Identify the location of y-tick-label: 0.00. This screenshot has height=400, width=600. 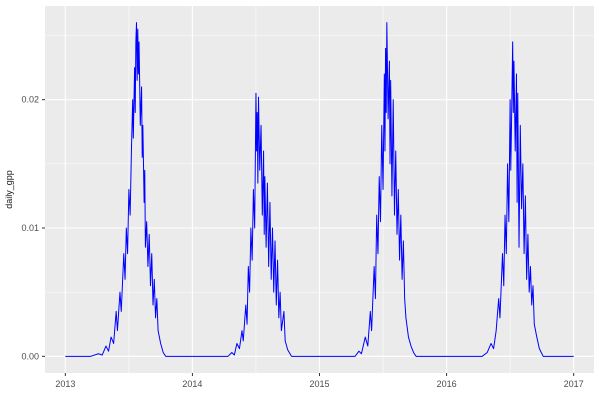
(30, 356).